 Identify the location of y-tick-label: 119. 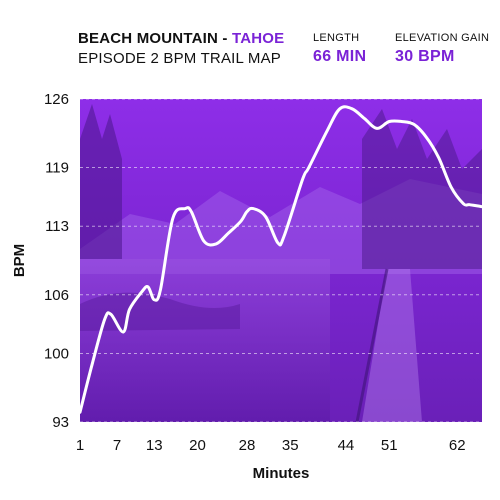
(57, 168).